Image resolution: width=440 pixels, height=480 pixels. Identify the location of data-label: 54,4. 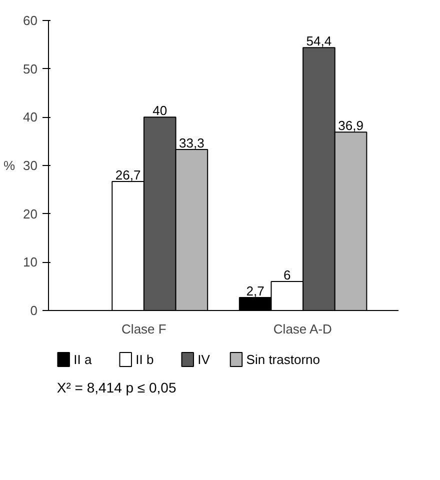
(319, 41).